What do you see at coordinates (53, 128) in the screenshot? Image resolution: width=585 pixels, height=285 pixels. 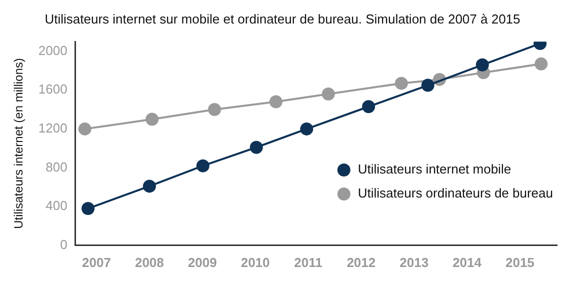 I see `y-tick-label: 1200` at bounding box center [53, 128].